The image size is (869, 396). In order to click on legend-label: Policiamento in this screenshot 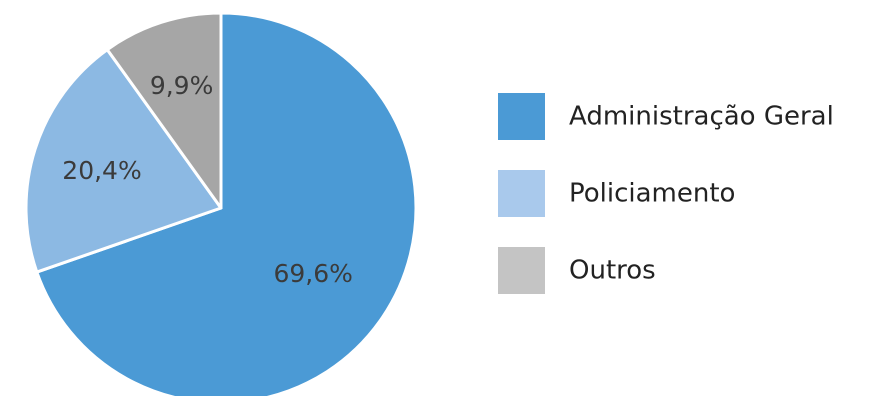, I will do `click(652, 194)`.